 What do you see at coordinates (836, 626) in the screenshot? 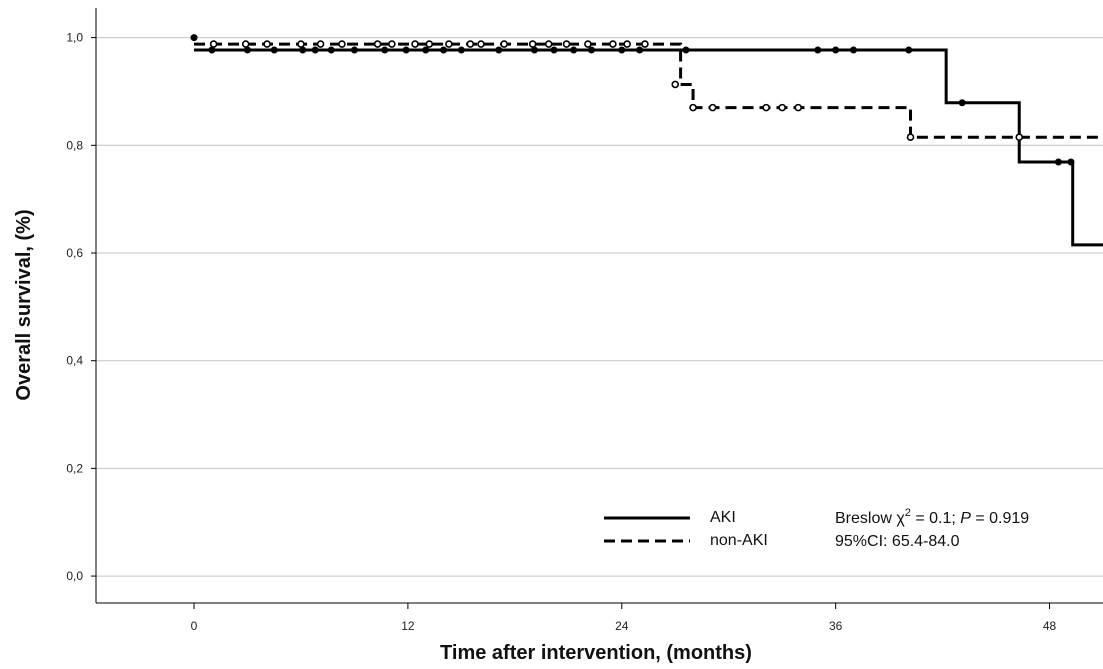
I see `x-tick-label-3: 36` at bounding box center [836, 626].